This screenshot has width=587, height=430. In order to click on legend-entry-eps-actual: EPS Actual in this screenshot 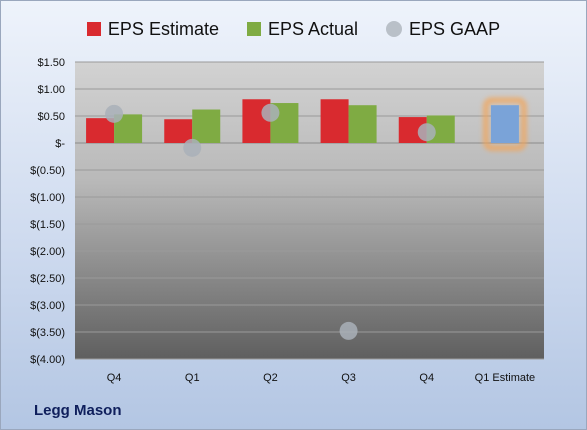, I will do `click(302, 29)`.